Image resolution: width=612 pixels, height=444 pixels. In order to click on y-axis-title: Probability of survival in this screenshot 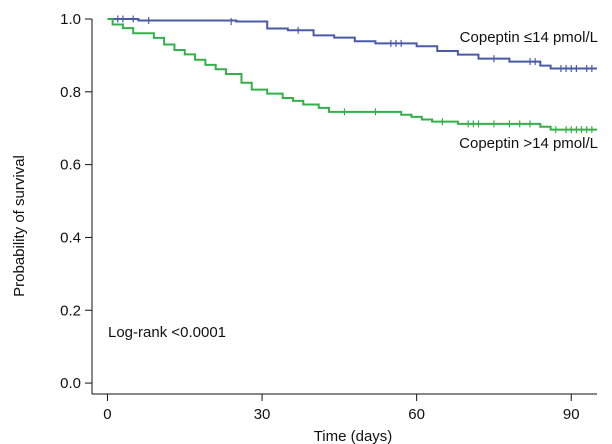, I will do `click(19, 226)`.